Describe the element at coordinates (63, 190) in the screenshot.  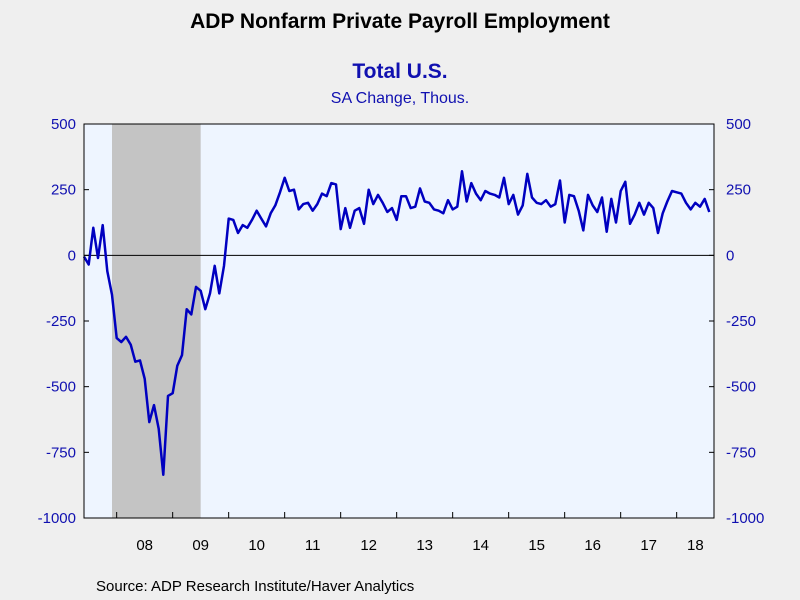
I see `y-tick-label-left: 250` at that location.